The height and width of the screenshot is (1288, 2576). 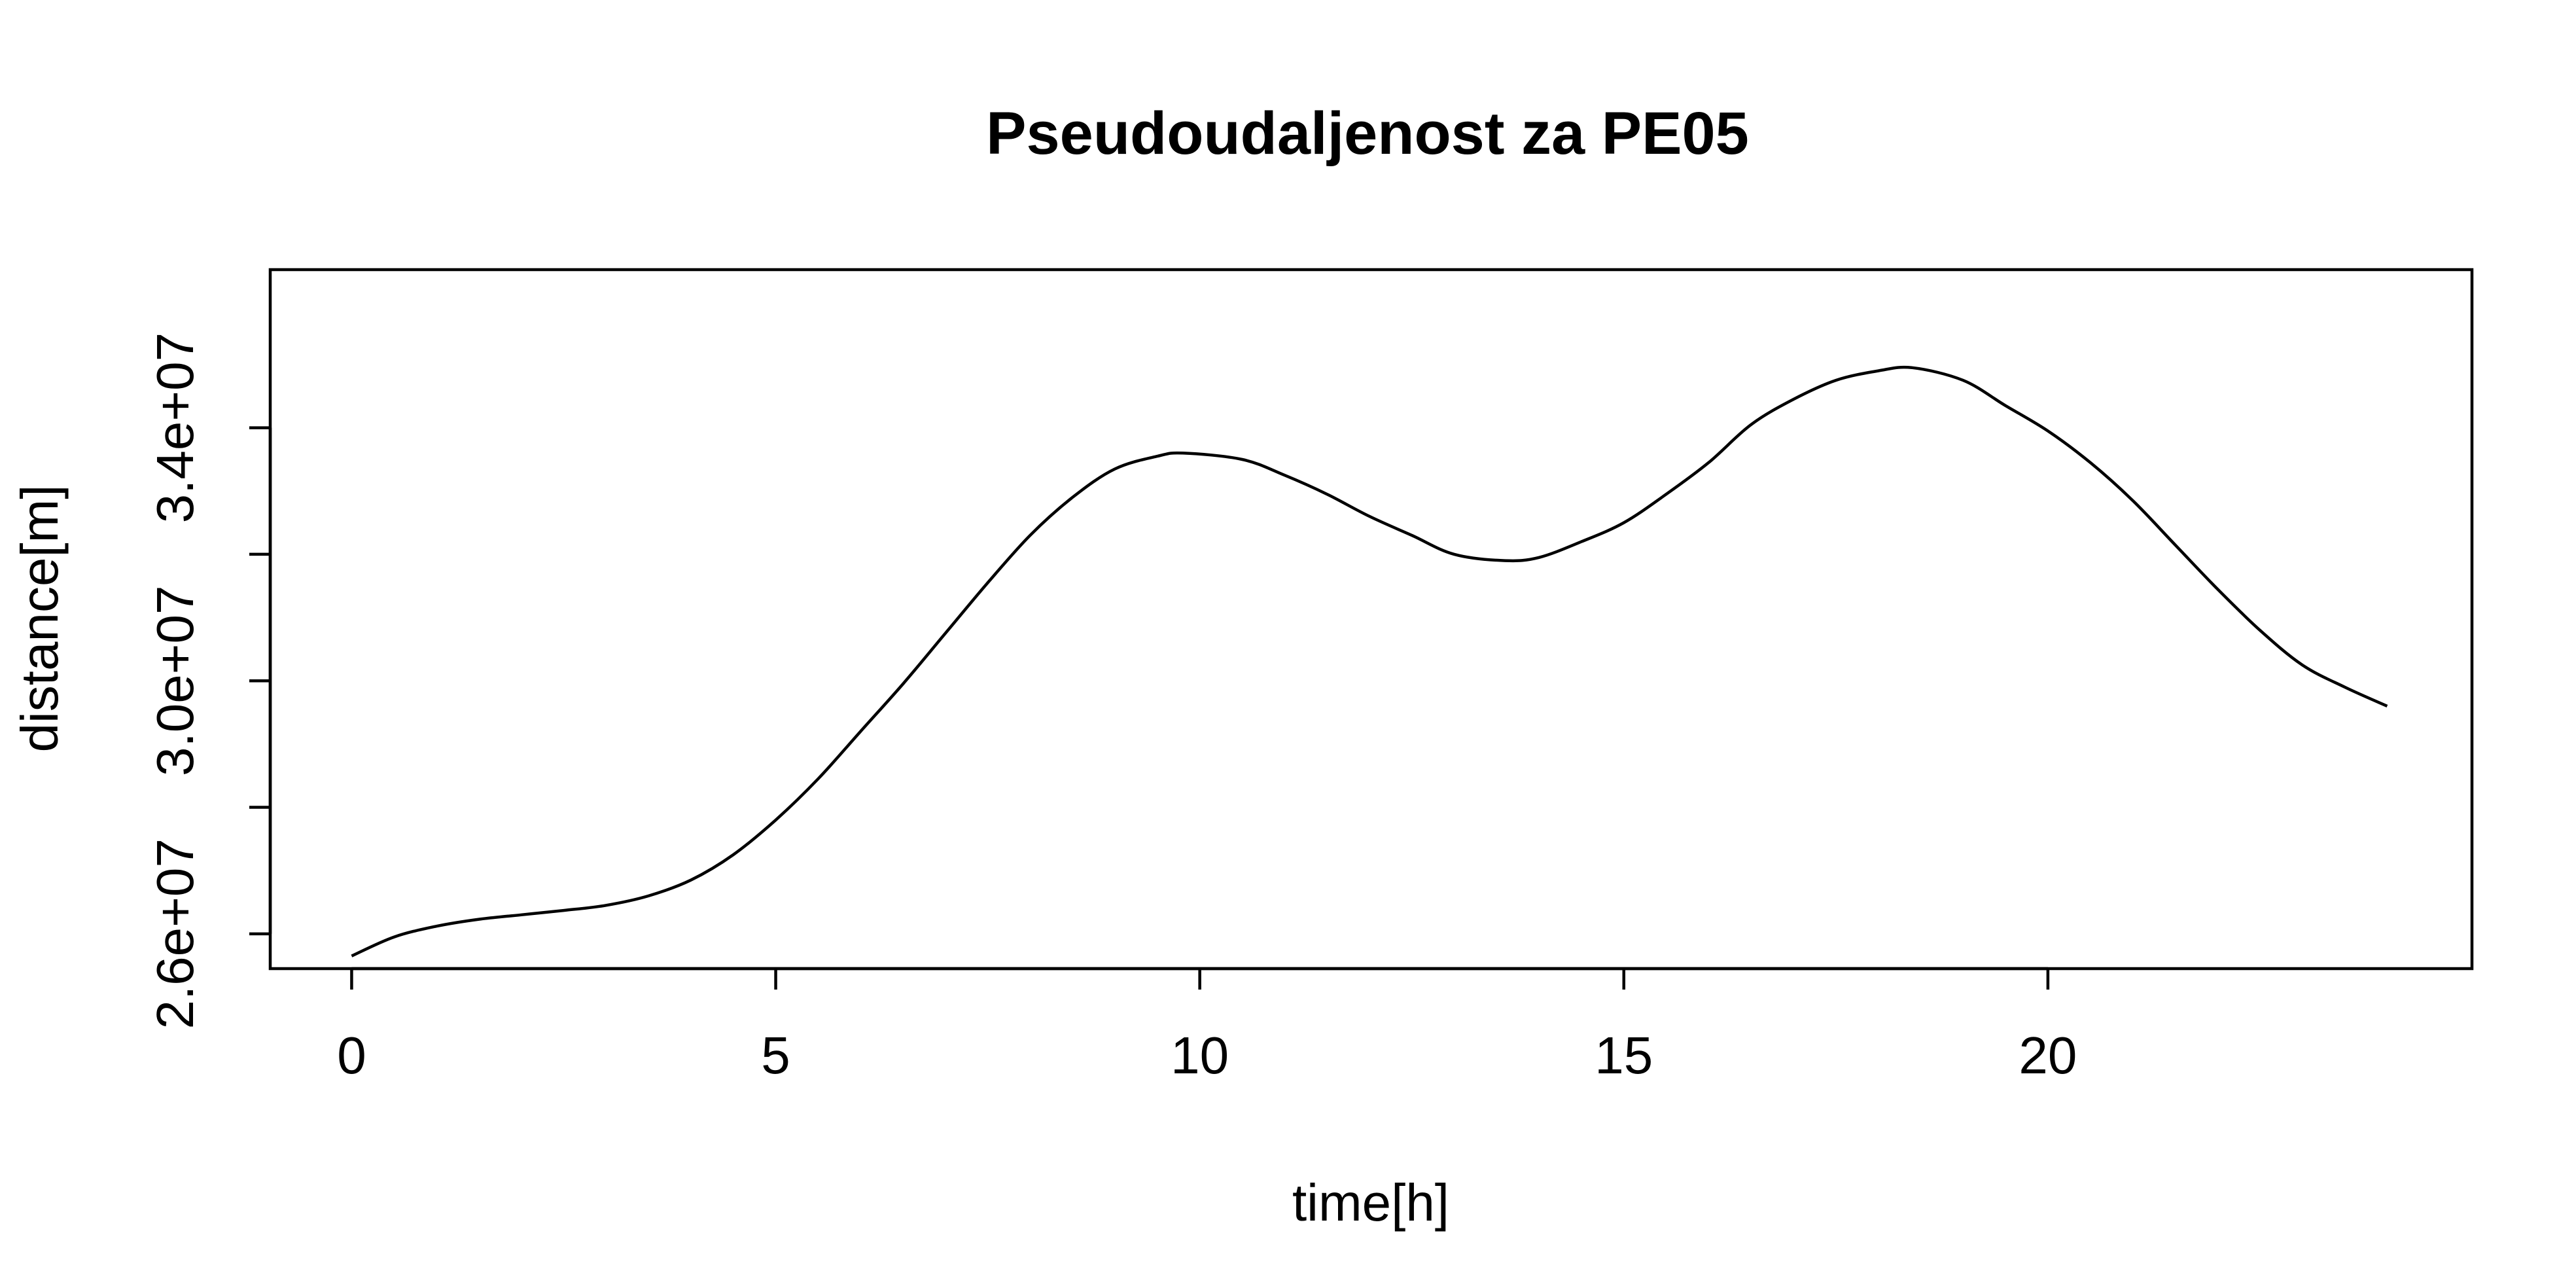 What do you see at coordinates (175, 933) in the screenshot?
I see `y-tick-label: 2.6e+07` at bounding box center [175, 933].